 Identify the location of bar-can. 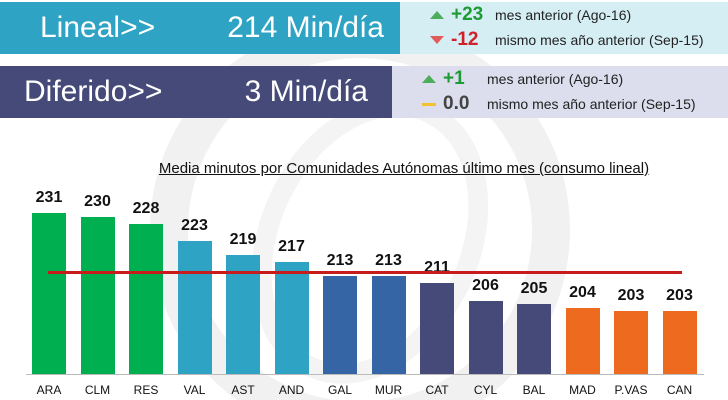
(679, 342).